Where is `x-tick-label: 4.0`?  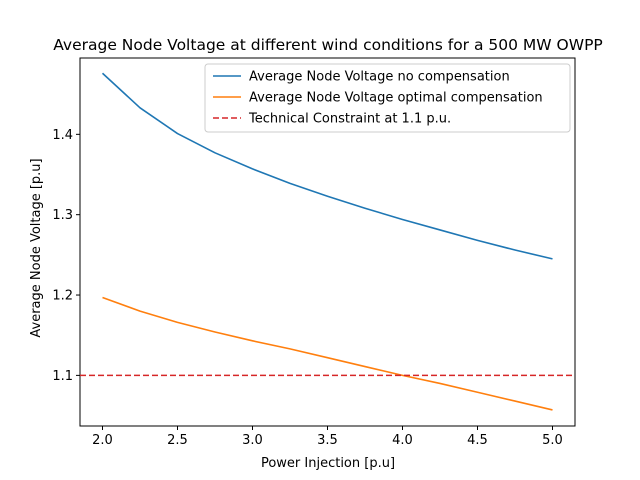 x-tick-label: 4.0 is located at coordinates (402, 440).